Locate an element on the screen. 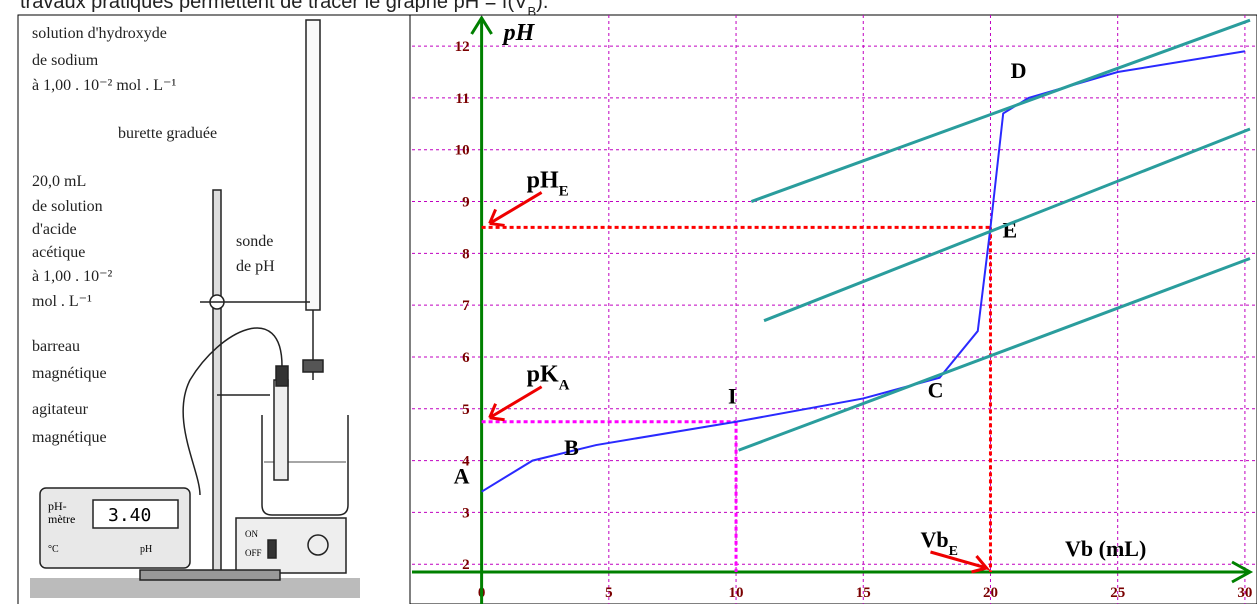  label: à 1,00 . 10⁻² mol . L⁻¹ is located at coordinates (104, 85).